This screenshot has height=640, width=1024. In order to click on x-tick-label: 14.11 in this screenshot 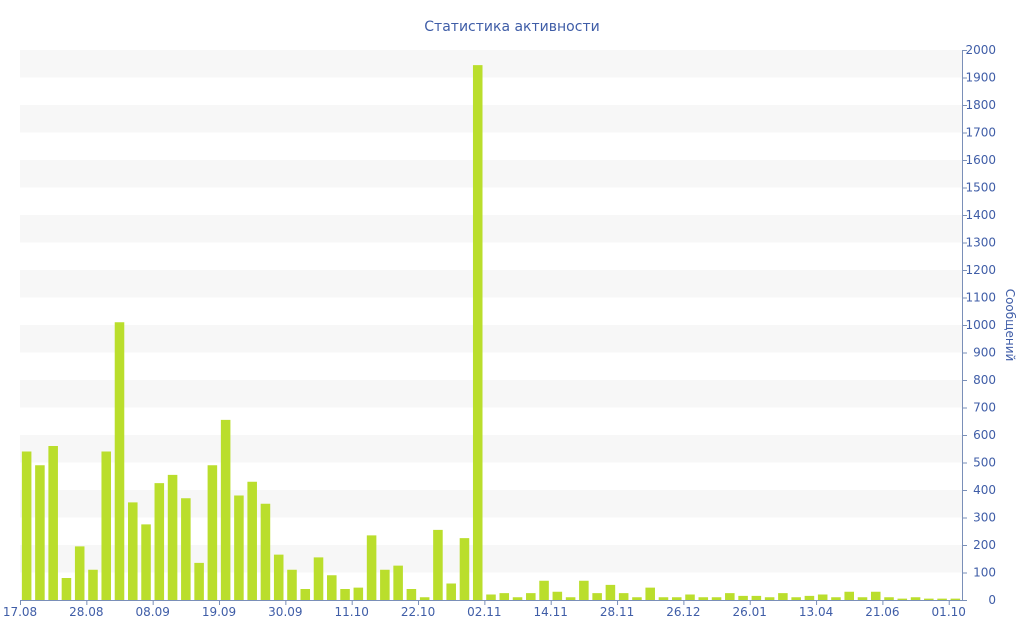, I will do `click(551, 612)`.